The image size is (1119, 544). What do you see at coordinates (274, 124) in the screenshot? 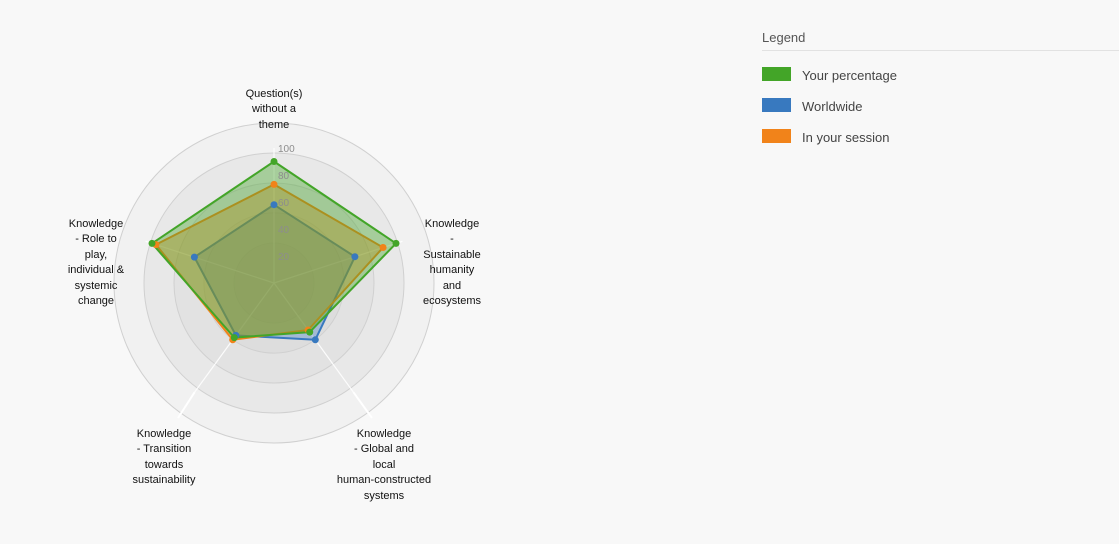
I see `axis-label-line: theme` at bounding box center [274, 124].